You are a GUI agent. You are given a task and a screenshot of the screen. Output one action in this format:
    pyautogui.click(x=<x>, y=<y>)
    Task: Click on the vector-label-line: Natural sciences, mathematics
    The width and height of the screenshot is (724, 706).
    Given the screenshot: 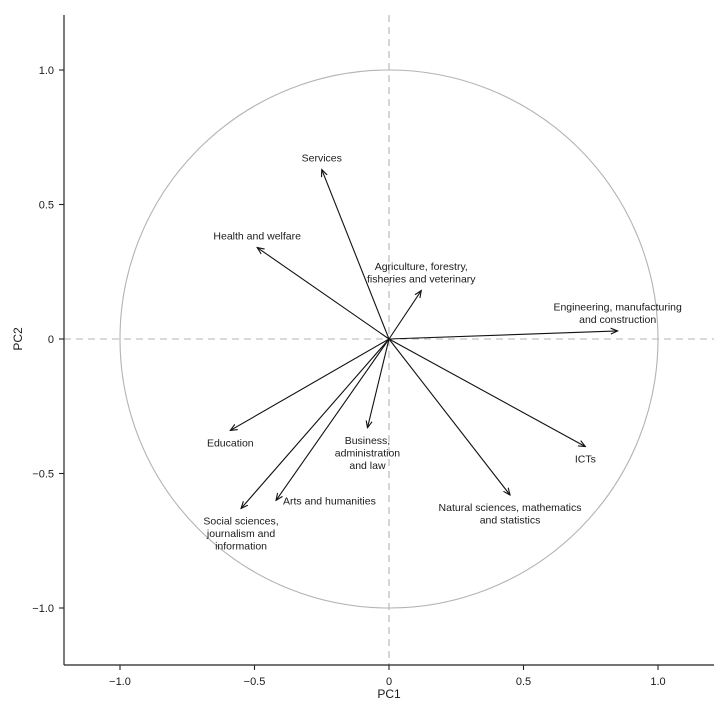 What is the action you would take?
    pyautogui.click(x=510, y=508)
    